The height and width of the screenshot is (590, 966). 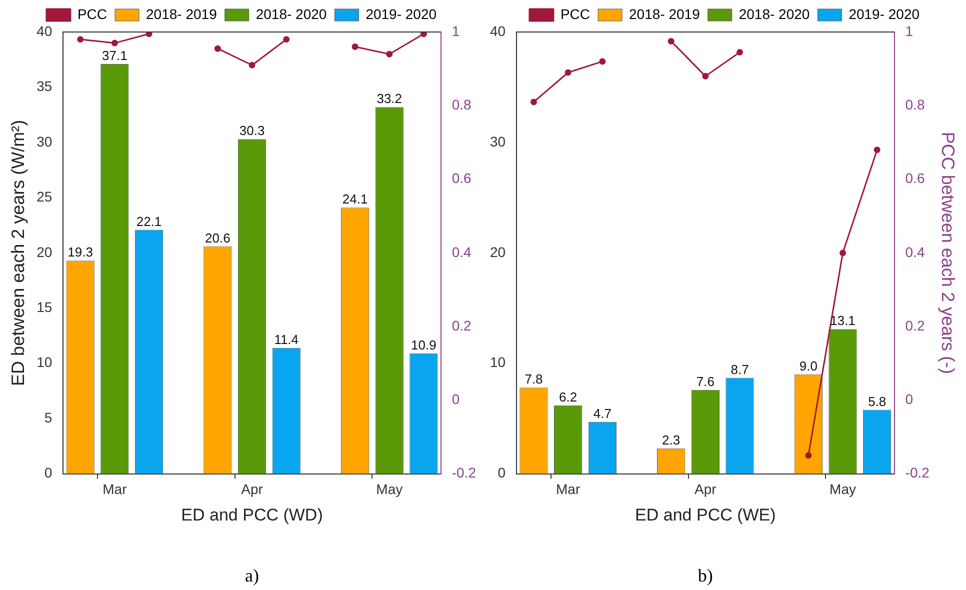 What do you see at coordinates (739, 369) in the screenshot?
I see `data-label: 8.7` at bounding box center [739, 369].